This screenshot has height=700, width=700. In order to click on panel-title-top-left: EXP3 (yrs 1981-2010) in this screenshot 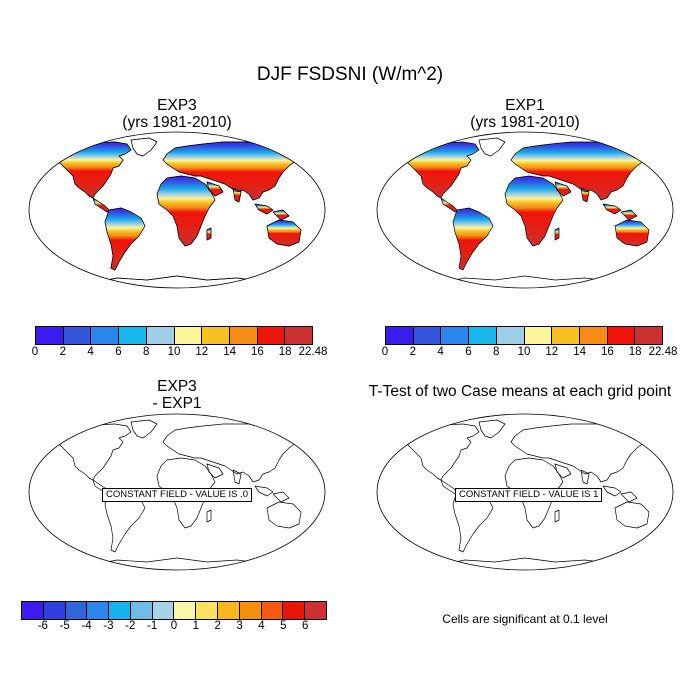, I will do `click(177, 114)`.